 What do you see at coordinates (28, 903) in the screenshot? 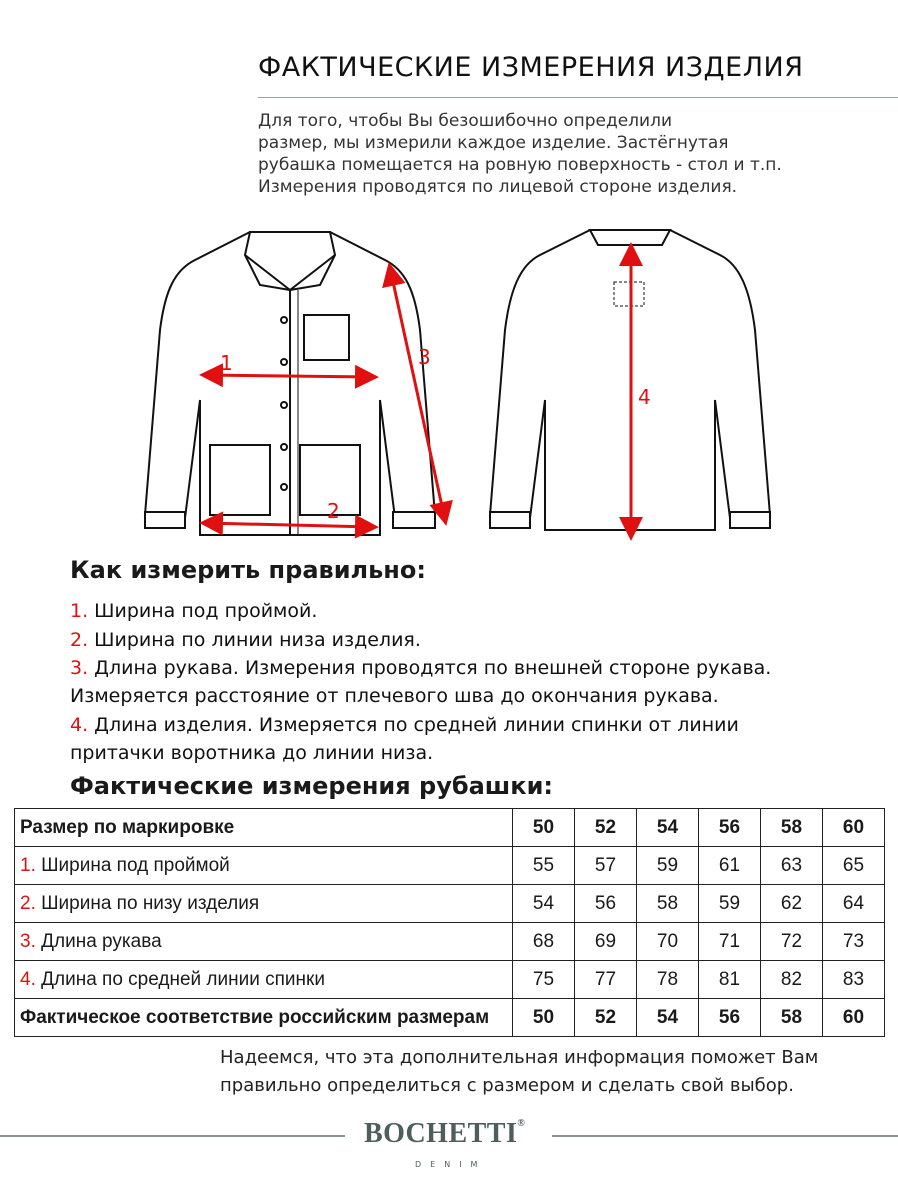
I see `row-number: 2.` at bounding box center [28, 903].